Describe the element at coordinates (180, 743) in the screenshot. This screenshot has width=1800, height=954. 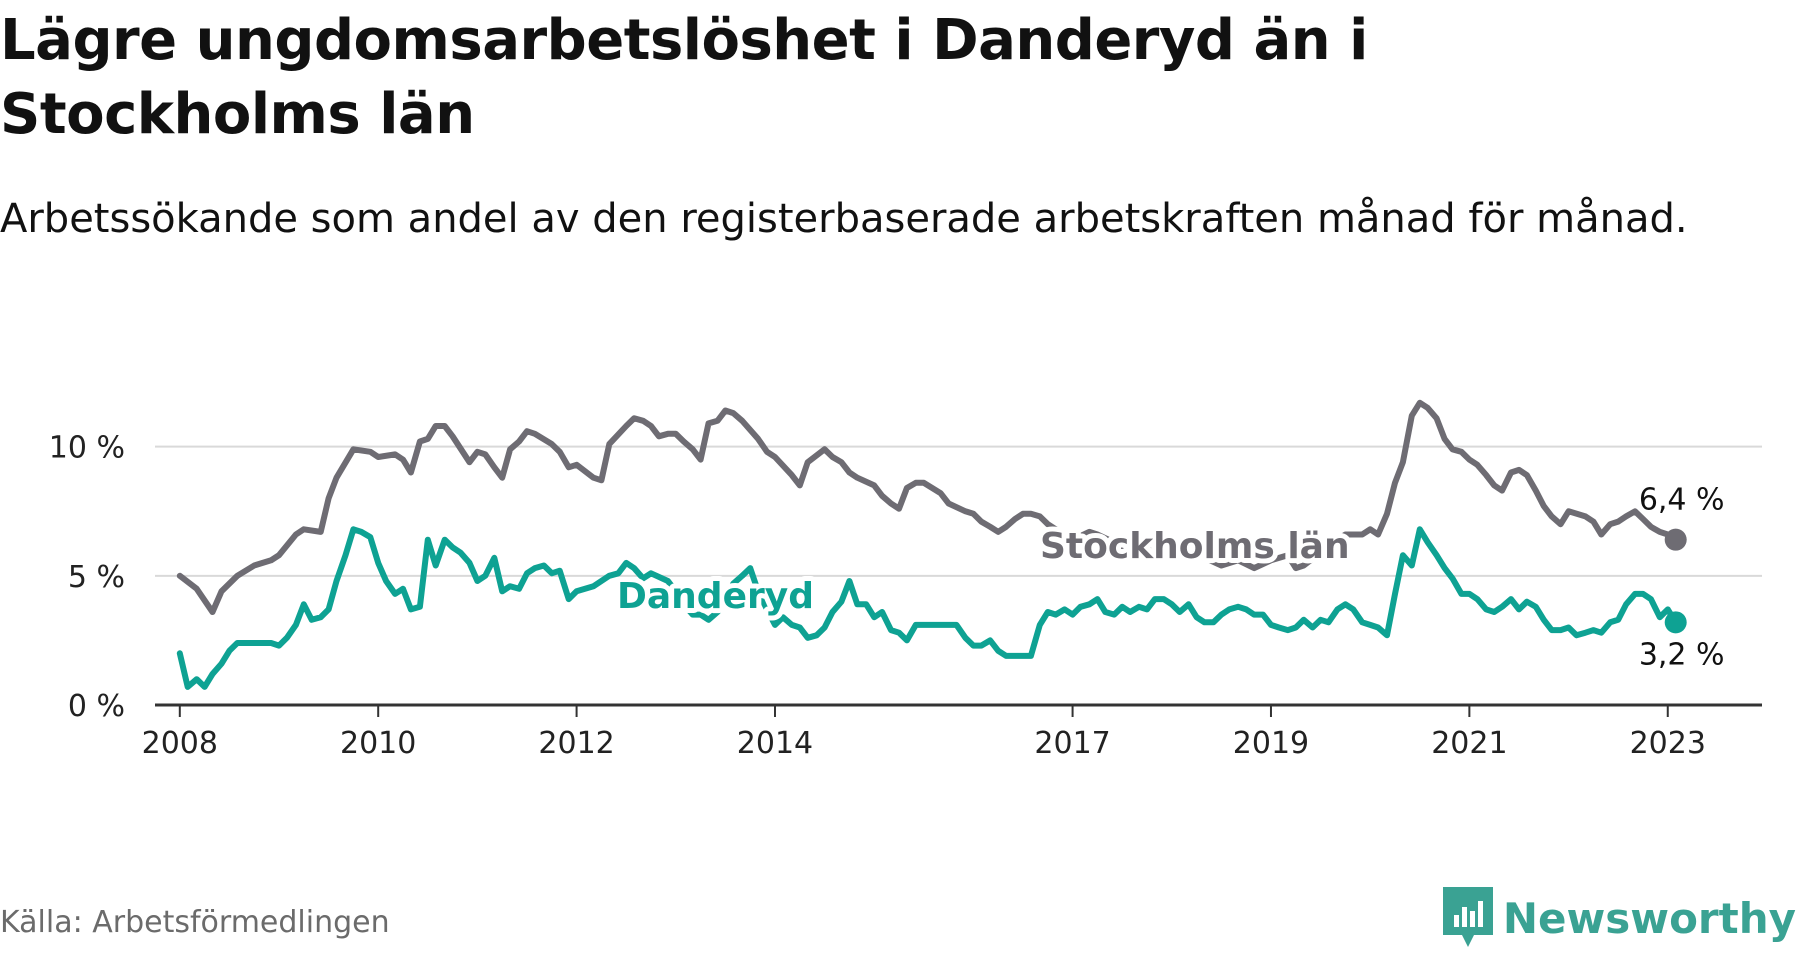
I see `x-tick-label: 2008` at that location.